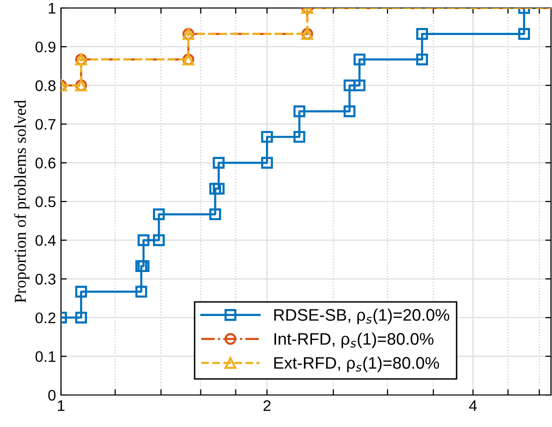 Image resolution: width=552 pixels, height=427 pixels. I want to click on y-tick-label: 1, so click(52, 8).